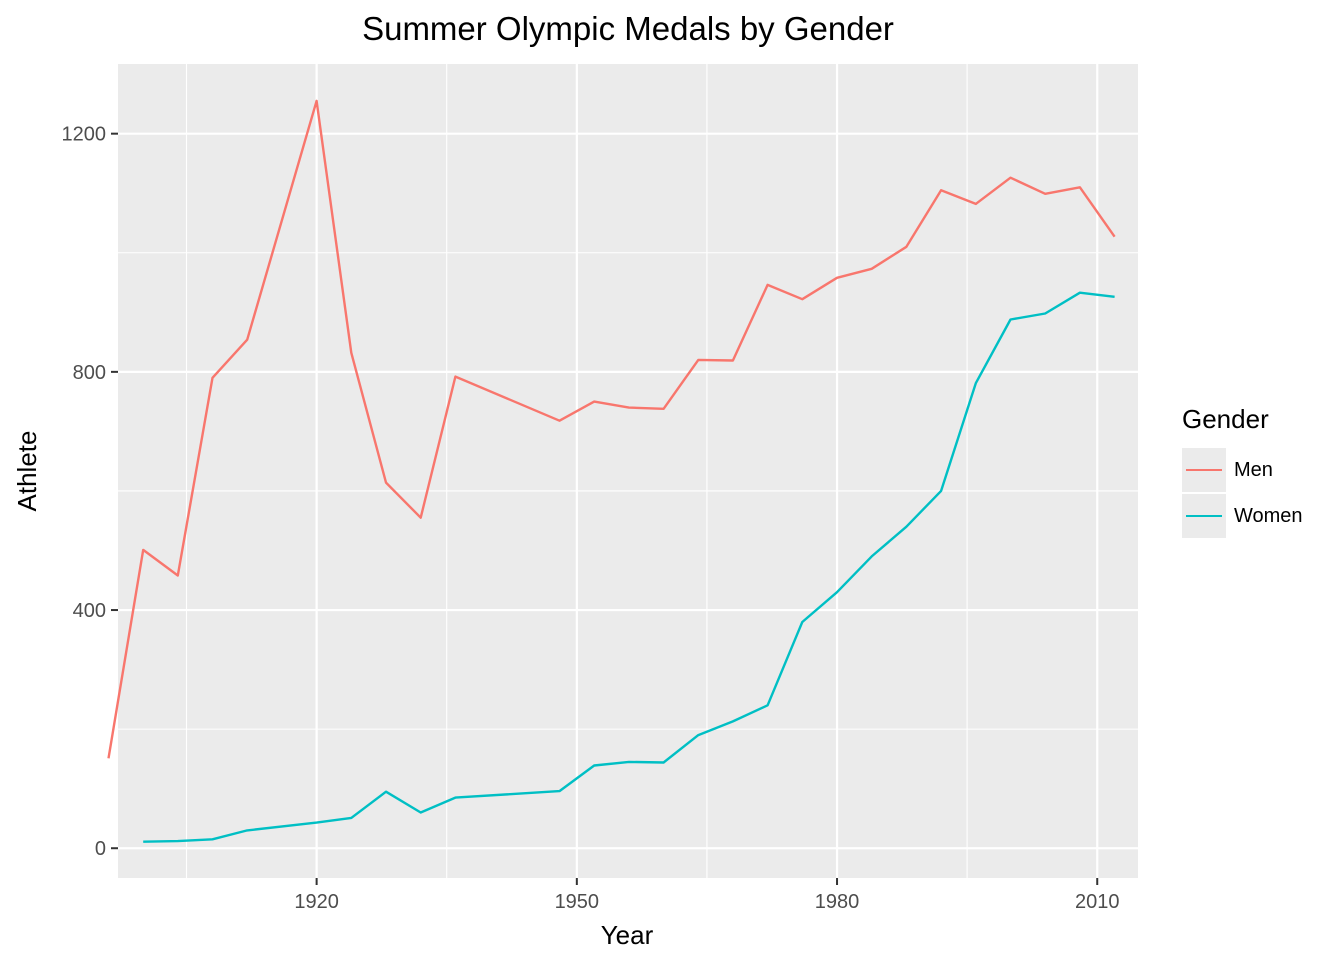 The height and width of the screenshot is (960, 1344). Describe the element at coordinates (627, 935) in the screenshot. I see `x-axis-title: Year` at that location.